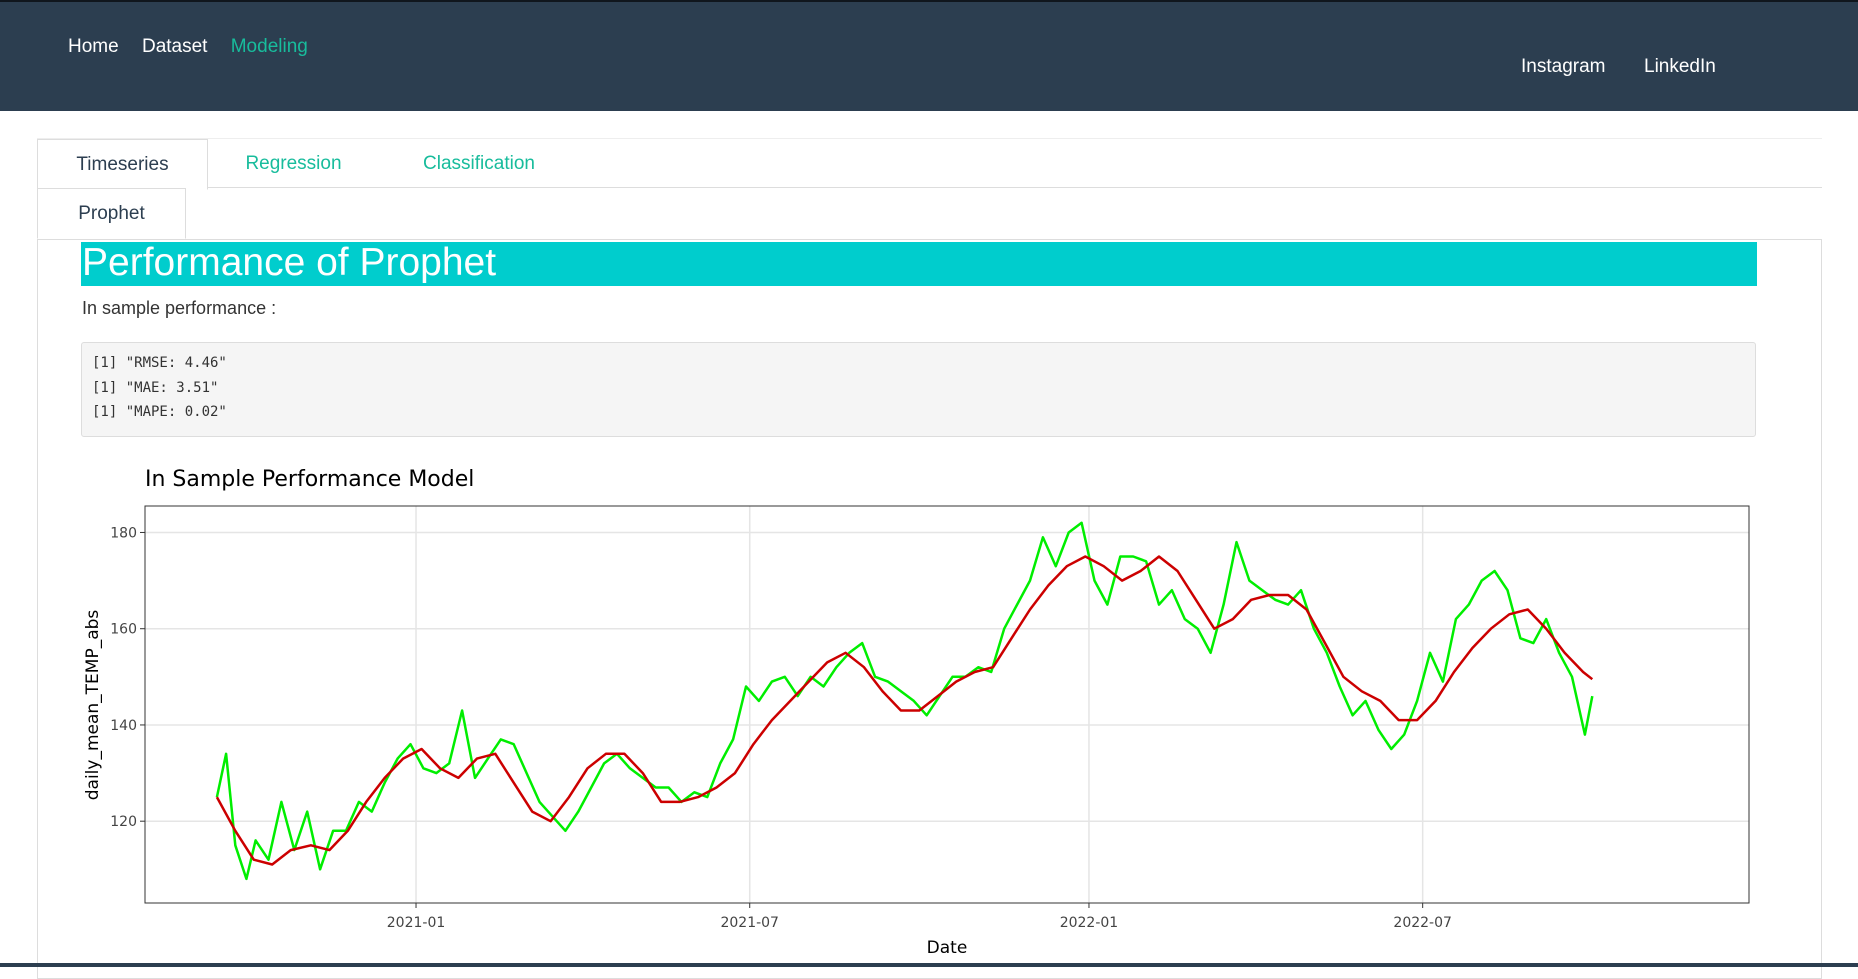 The image size is (1858, 979). Describe the element at coordinates (174, 46) in the screenshot. I see `nav-dataset-link: Dataset` at that location.